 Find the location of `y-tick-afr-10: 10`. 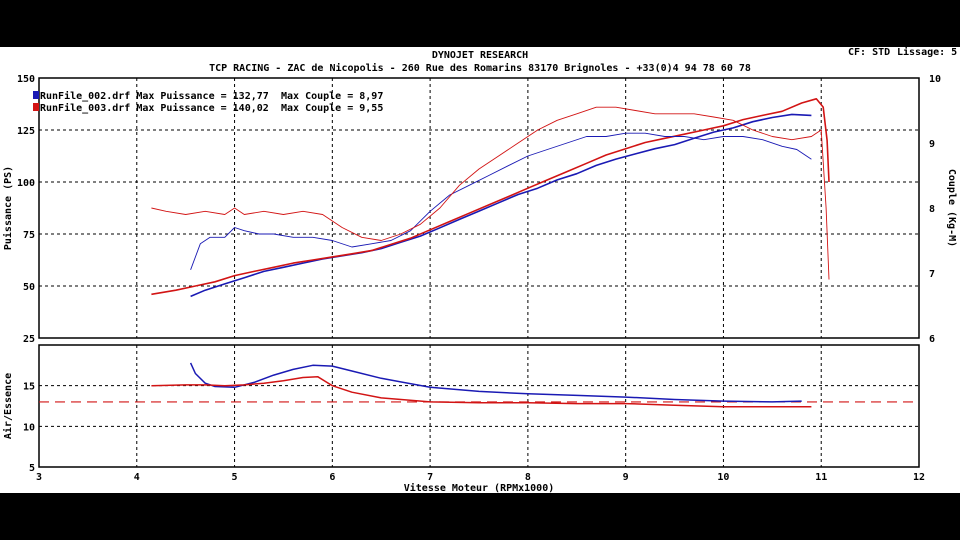

y-tick-afr-10: 10 is located at coordinates (29, 427).